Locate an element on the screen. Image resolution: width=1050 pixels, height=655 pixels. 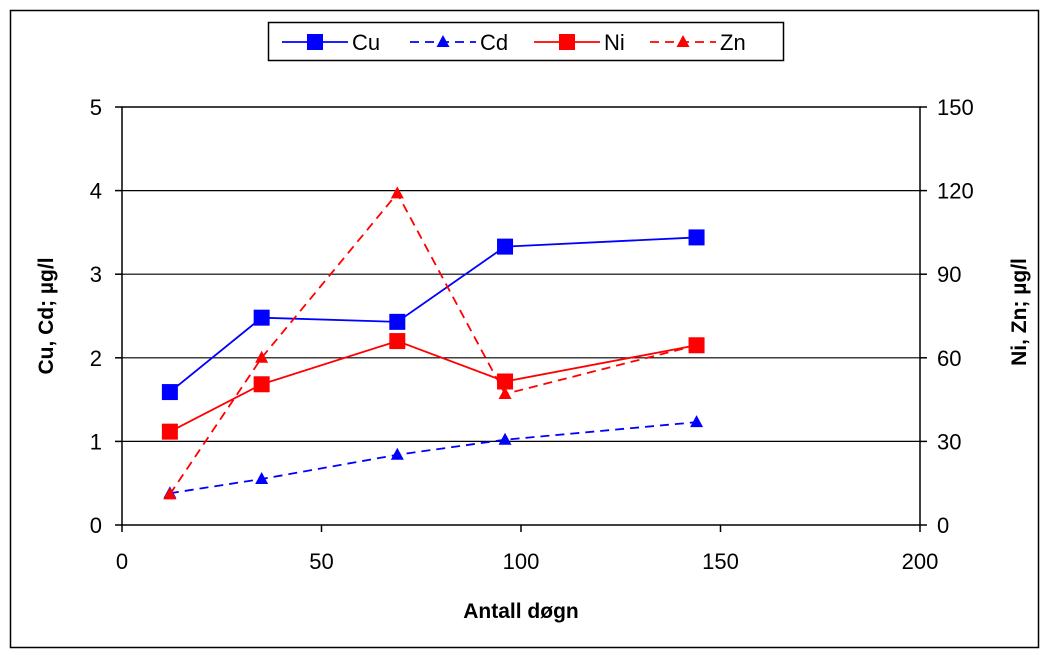
y-right-tick-label: 0 is located at coordinates (943, 525).